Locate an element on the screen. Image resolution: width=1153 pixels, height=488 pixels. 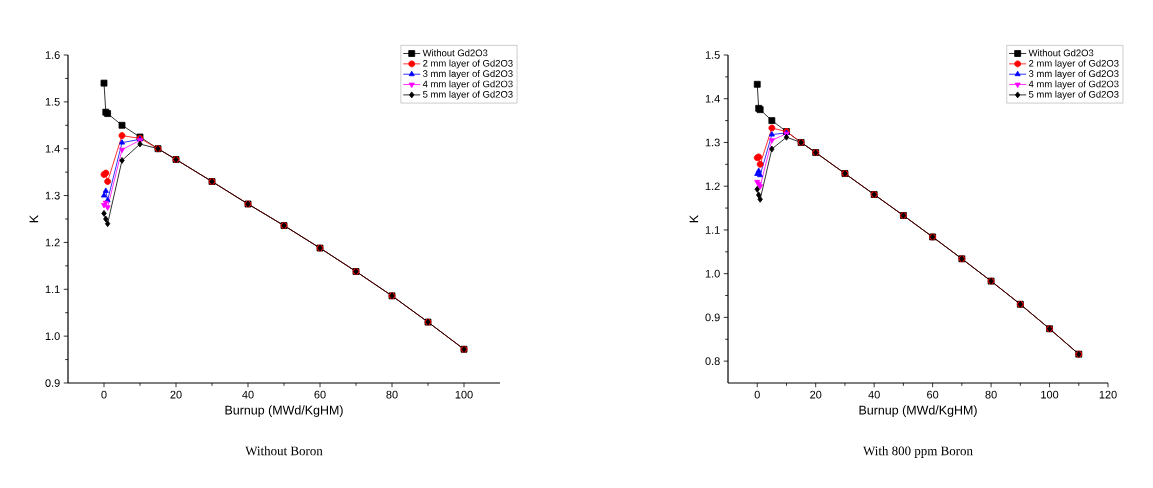
text: With 800 ppm Boron is located at coordinates (918, 452).